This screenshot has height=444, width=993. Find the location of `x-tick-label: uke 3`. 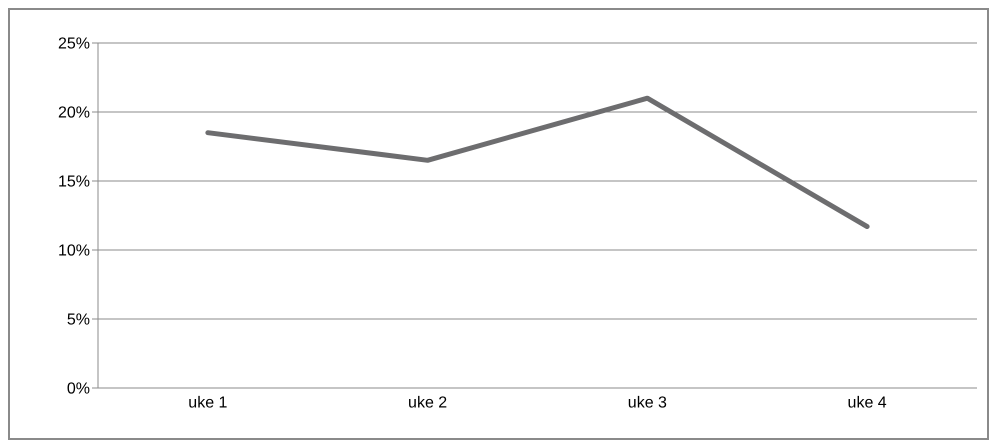

x-tick-label: uke 3 is located at coordinates (648, 403).